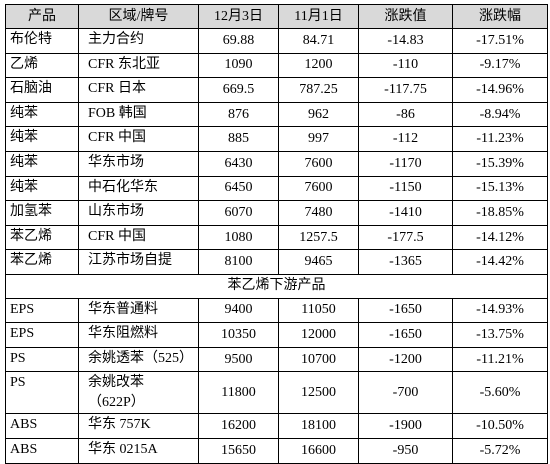 This screenshot has width=550, height=464. I want to click on table-cell: 15650, so click(238, 450).